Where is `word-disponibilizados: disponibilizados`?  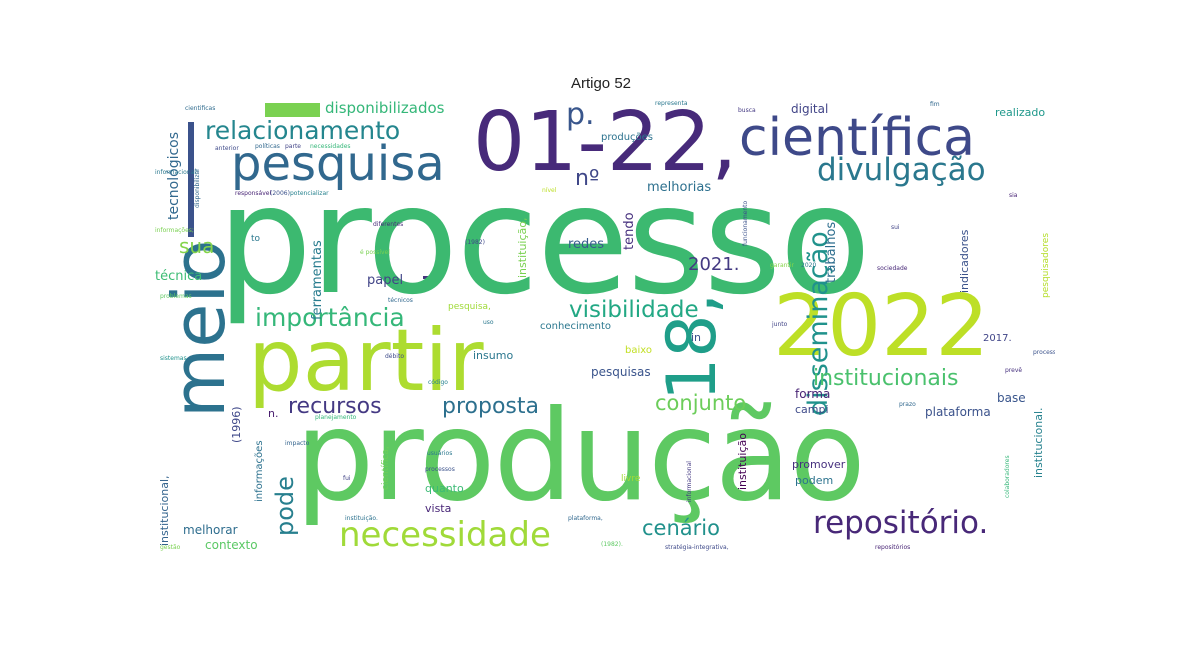
word-disponibilizados: disponibilizados is located at coordinates (385, 108).